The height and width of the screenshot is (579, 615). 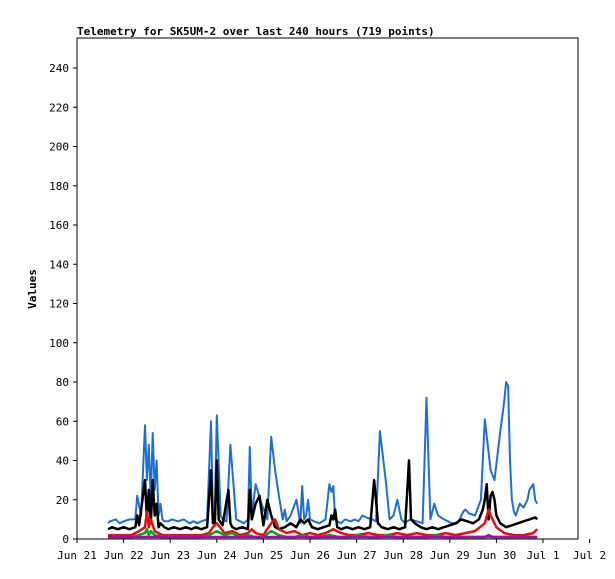 What do you see at coordinates (59, 343) in the screenshot?
I see `y-tick-label: 100` at bounding box center [59, 343].